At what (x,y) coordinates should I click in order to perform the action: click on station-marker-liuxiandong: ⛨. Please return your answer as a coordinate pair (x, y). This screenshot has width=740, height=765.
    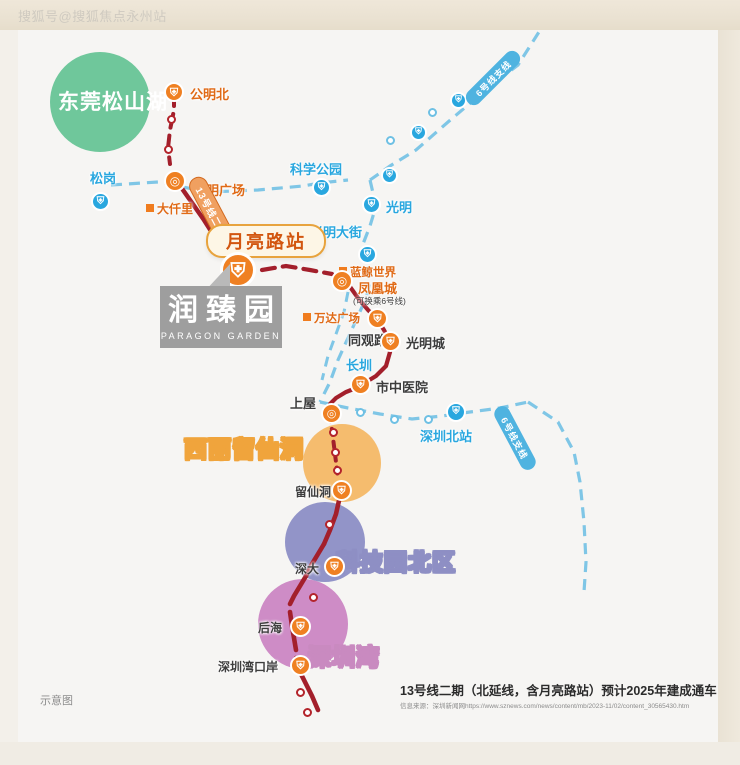
    Looking at the image, I should click on (341, 490).